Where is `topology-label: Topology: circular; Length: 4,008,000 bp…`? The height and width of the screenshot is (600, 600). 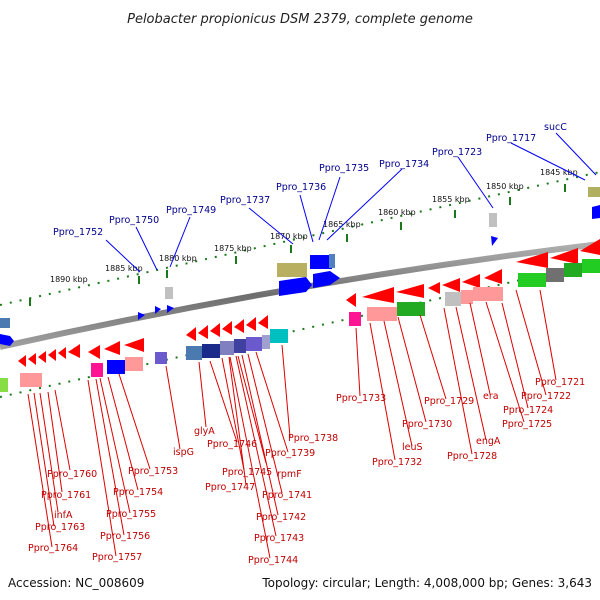 topology-label: Topology: circular; Length: 4,008,000 bp… is located at coordinates (426, 583).